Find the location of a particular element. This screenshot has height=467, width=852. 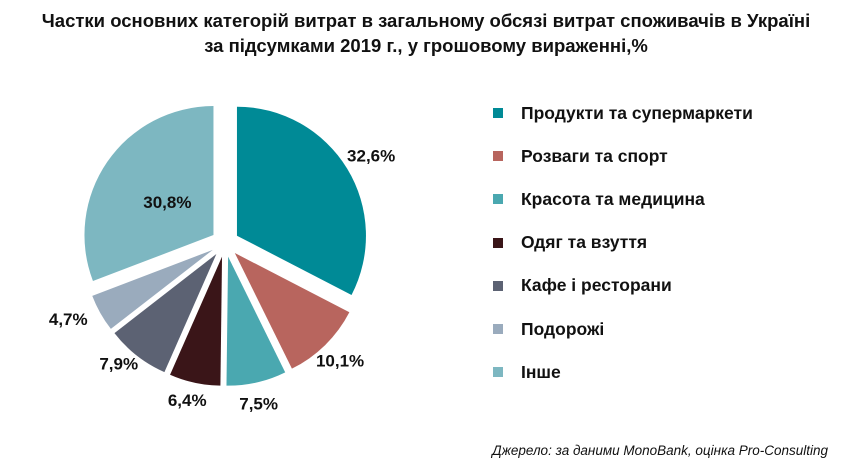

legend-item-2: Розваги та спорт is located at coordinates (653, 156).